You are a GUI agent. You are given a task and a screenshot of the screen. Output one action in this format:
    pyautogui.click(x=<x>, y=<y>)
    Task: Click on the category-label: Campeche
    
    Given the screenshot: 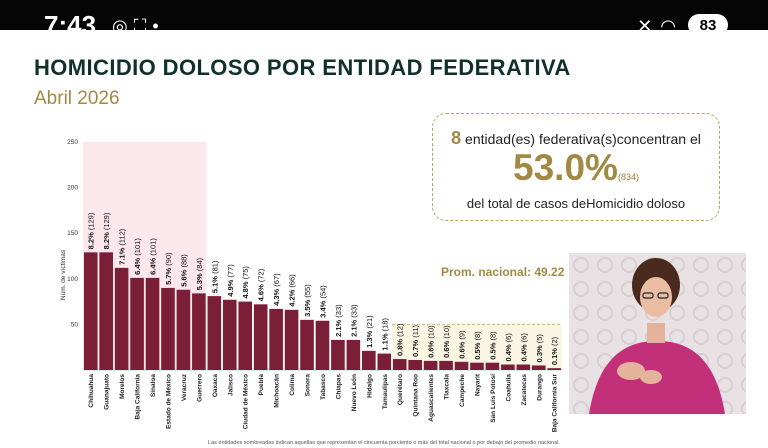 What is the action you would take?
    pyautogui.click(x=462, y=390)
    